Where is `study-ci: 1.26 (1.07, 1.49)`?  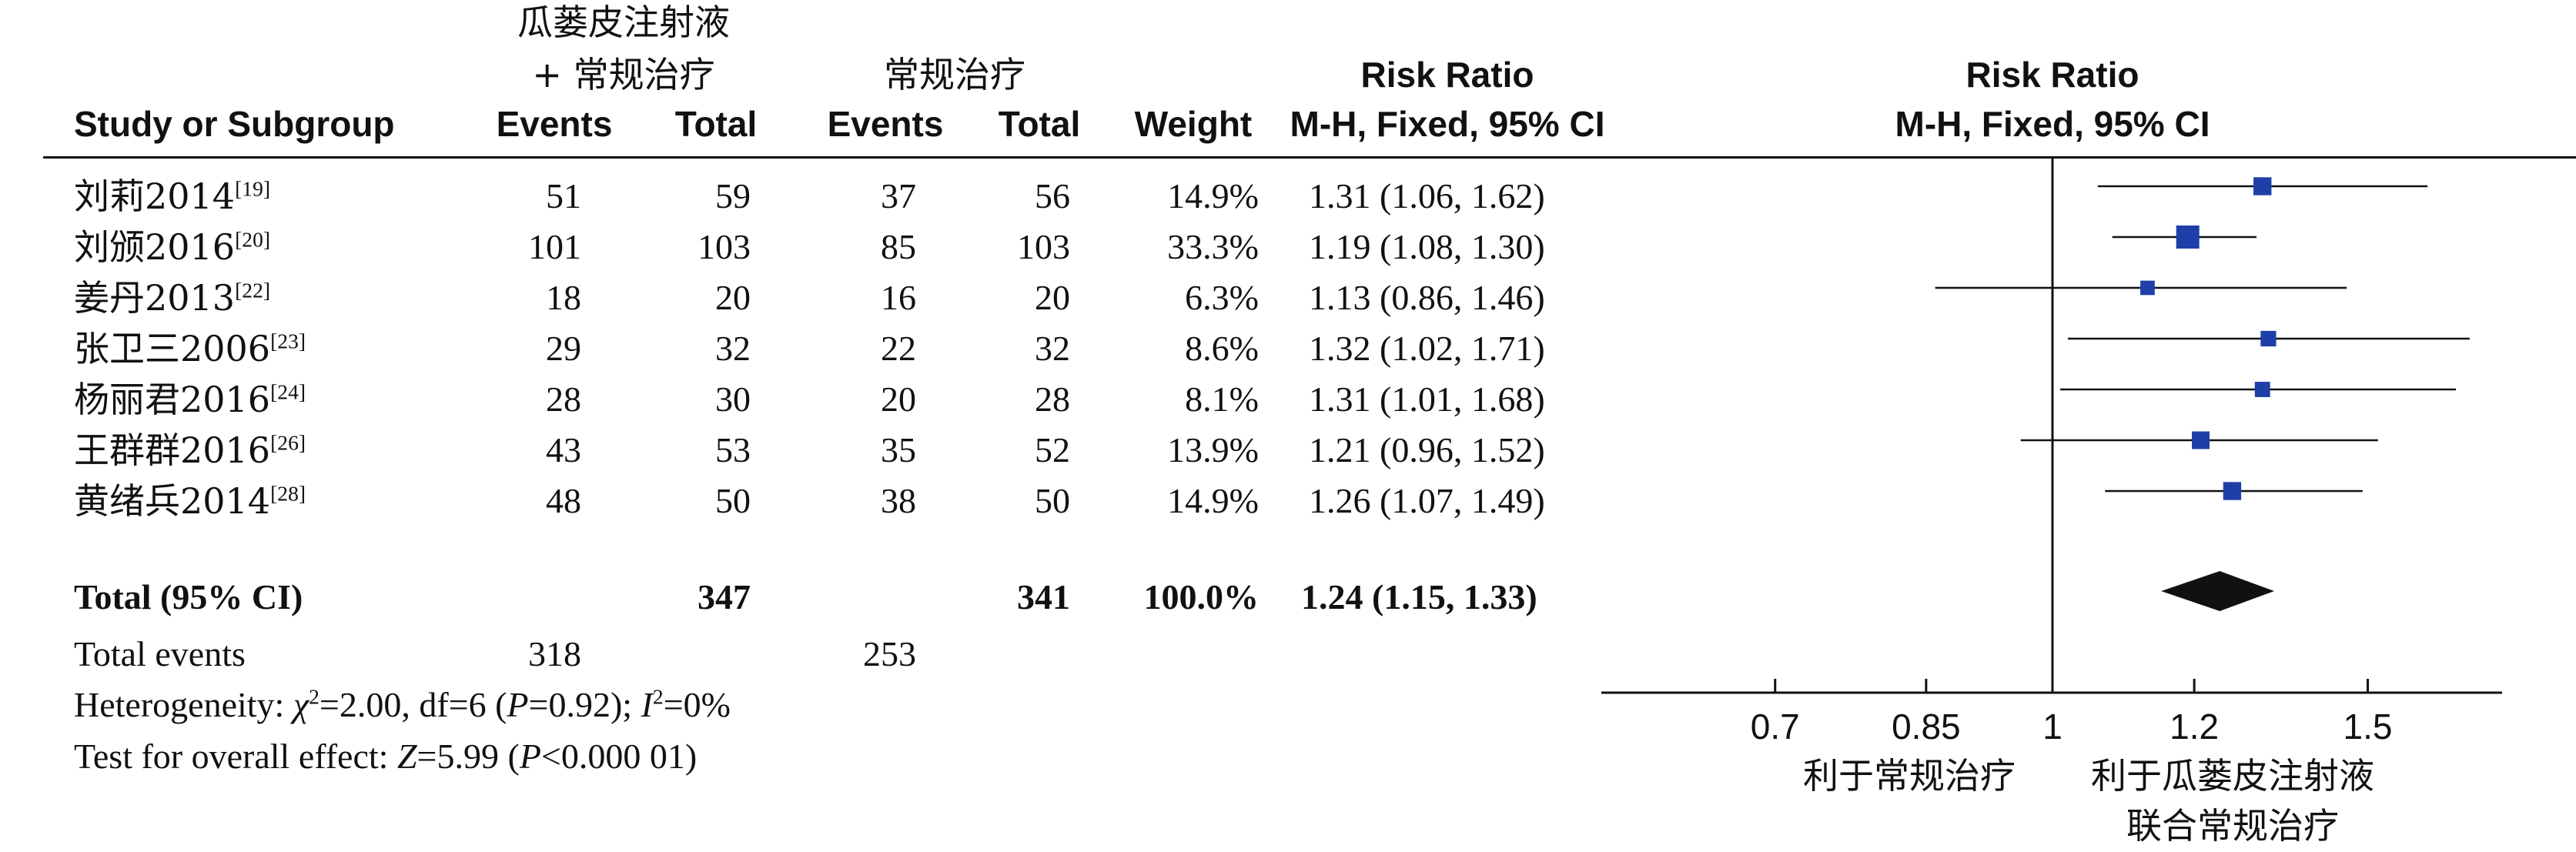 study-ci: 1.26 (1.07, 1.49) is located at coordinates (1427, 500).